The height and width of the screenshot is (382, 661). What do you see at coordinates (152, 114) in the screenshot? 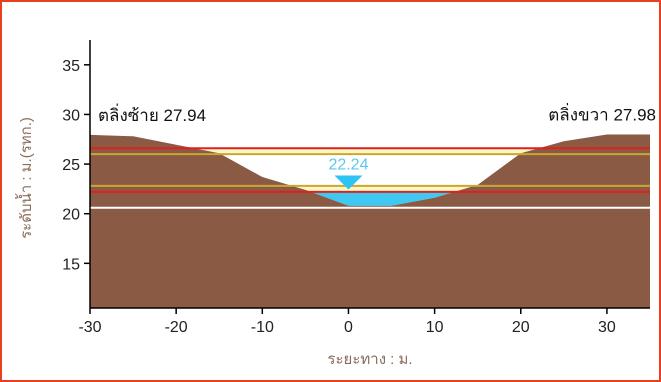
I see `left-bank-label: ตลิ่งซ้าย 27.94` at bounding box center [152, 114].